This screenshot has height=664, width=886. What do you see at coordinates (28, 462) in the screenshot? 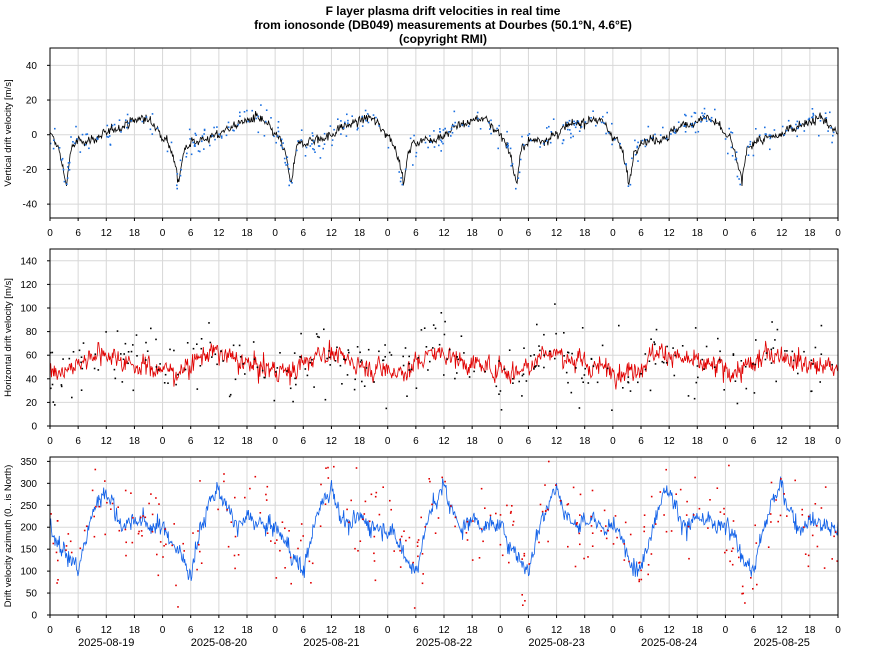
I see `y-tick-label: 350` at bounding box center [28, 462].